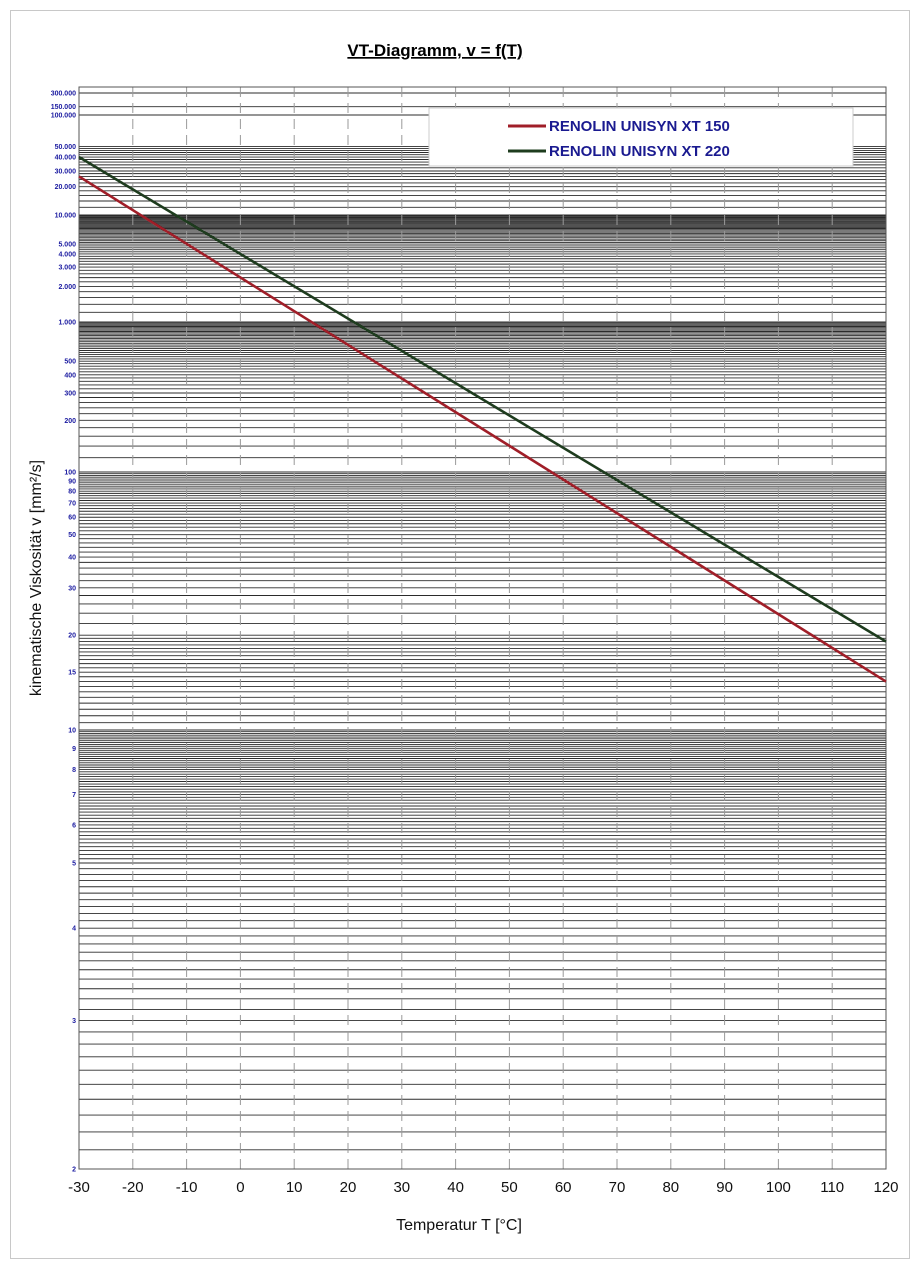 Image resolution: width=920 pixels, height=1269 pixels. I want to click on y-tick-label: 30, so click(72, 588).